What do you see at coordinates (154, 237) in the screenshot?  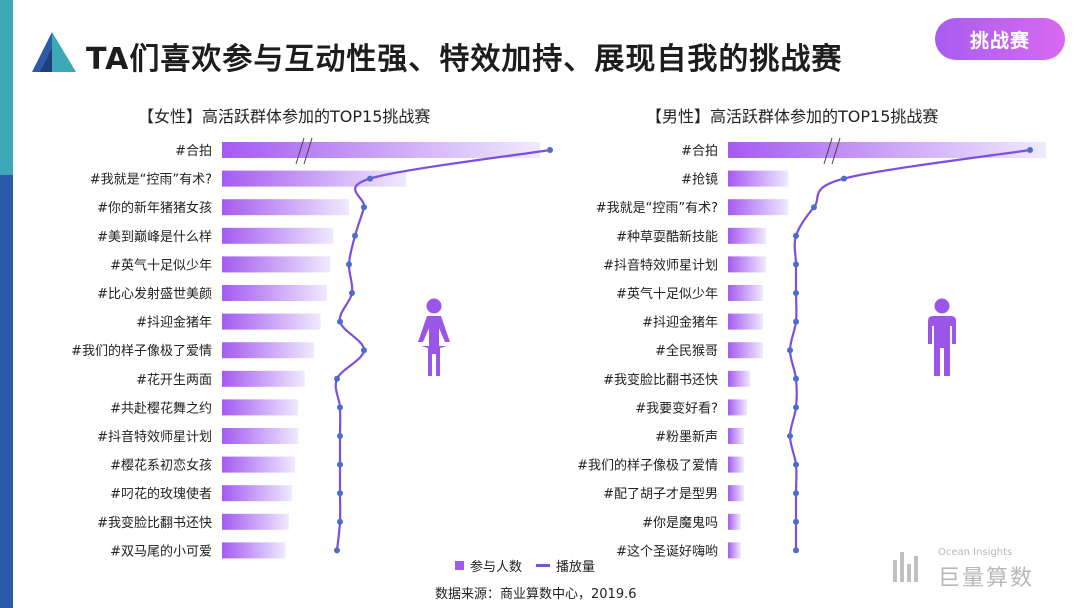 I see `category-label: #美到巅峰是什么样` at bounding box center [154, 237].